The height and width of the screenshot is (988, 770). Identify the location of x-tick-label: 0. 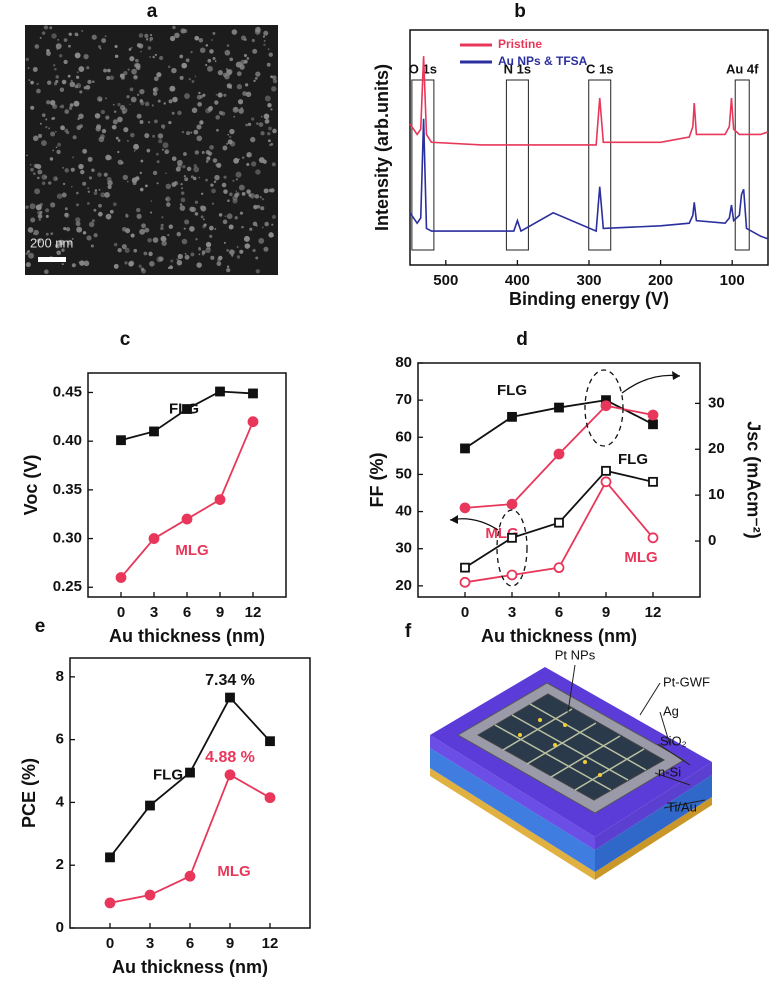
(121, 612).